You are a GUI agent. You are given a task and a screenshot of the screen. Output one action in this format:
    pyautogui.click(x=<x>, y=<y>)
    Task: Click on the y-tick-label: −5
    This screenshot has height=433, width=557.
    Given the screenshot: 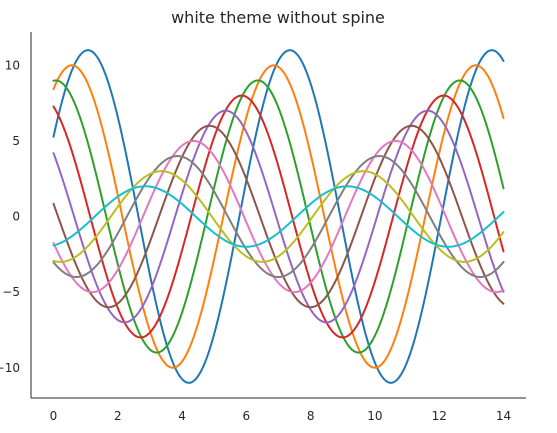 What is the action you would take?
    pyautogui.click(x=11, y=292)
    